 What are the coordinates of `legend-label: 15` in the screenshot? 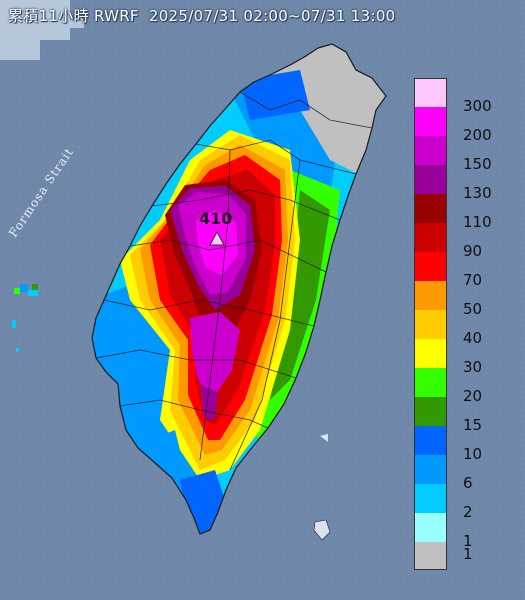 It's located at (473, 425).